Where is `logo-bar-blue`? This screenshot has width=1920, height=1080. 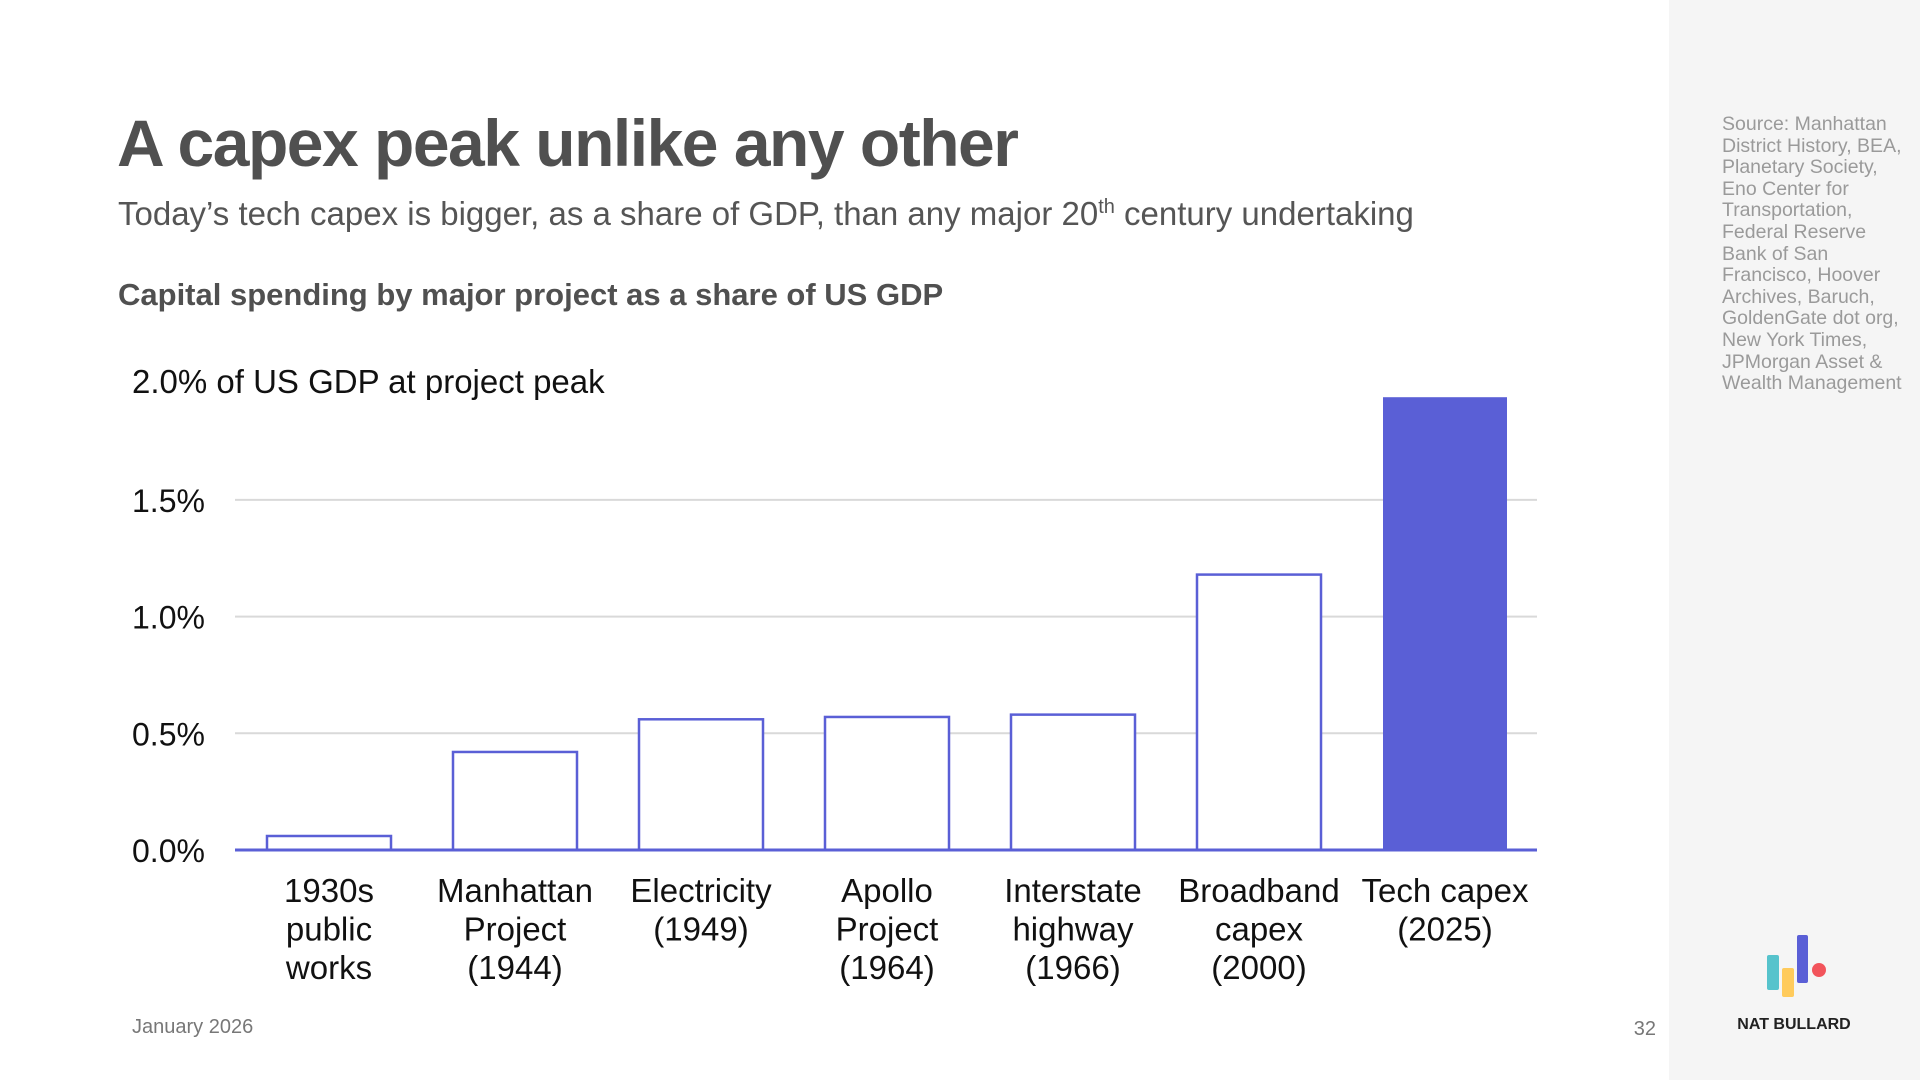 logo-bar-blue is located at coordinates (1802, 959).